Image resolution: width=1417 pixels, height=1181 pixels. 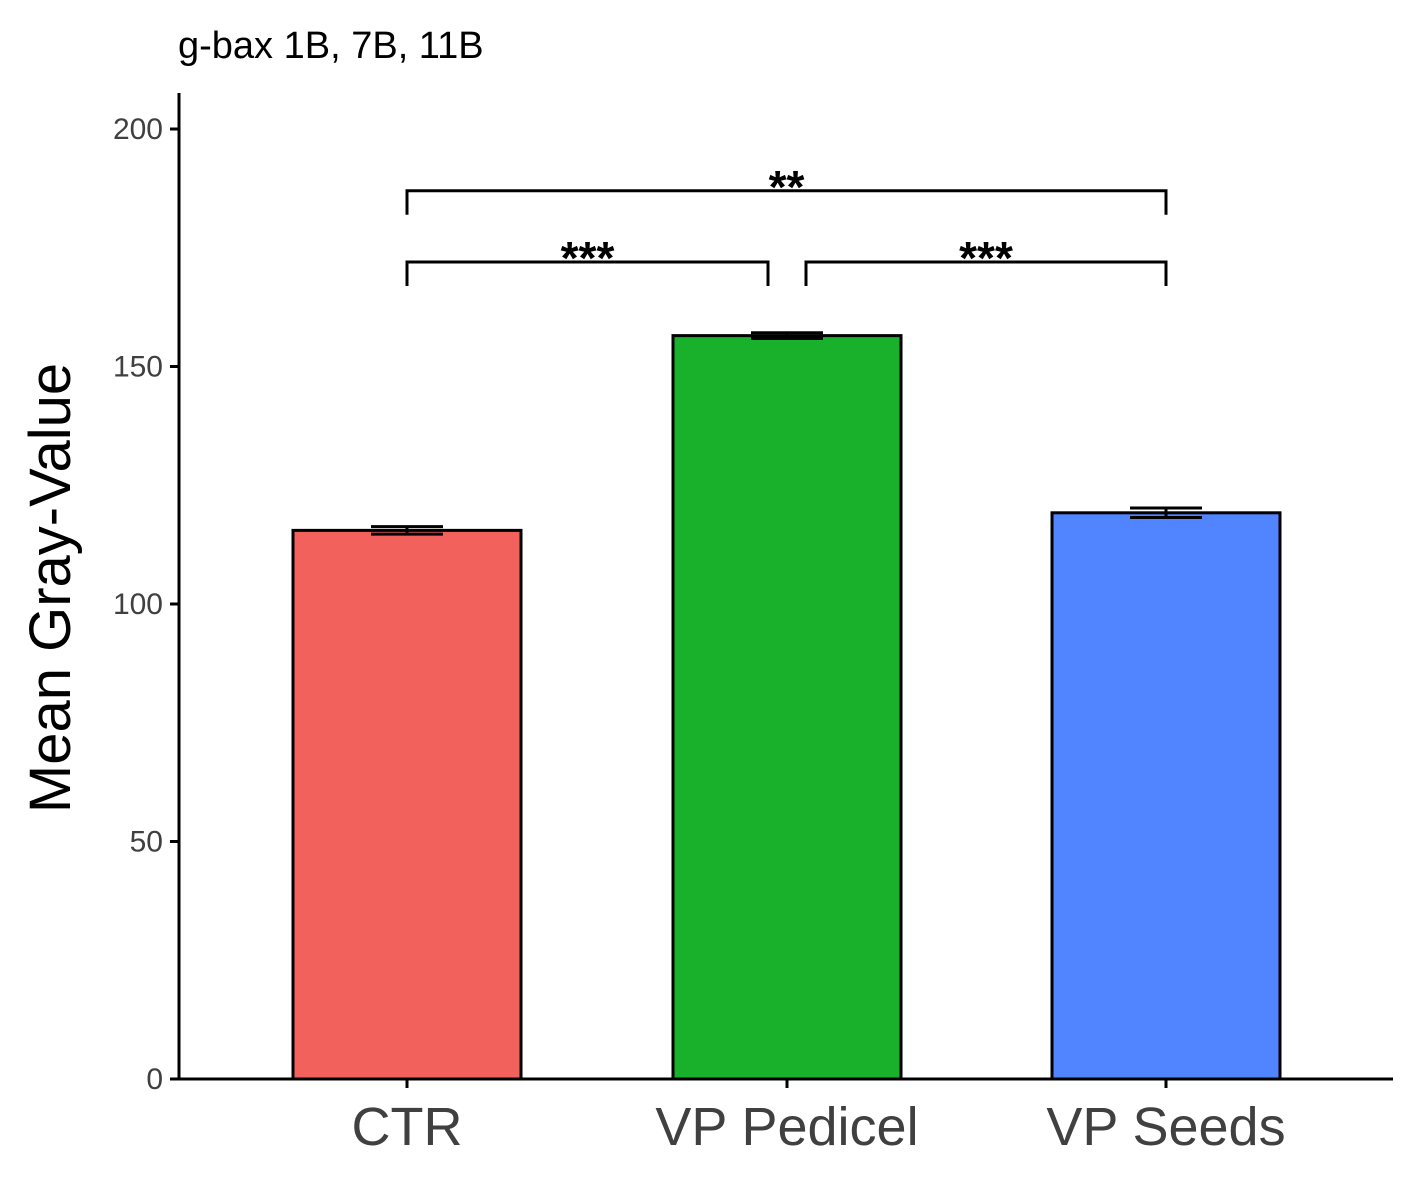 What do you see at coordinates (786, 433) in the screenshot?
I see `error-bars-layer` at bounding box center [786, 433].